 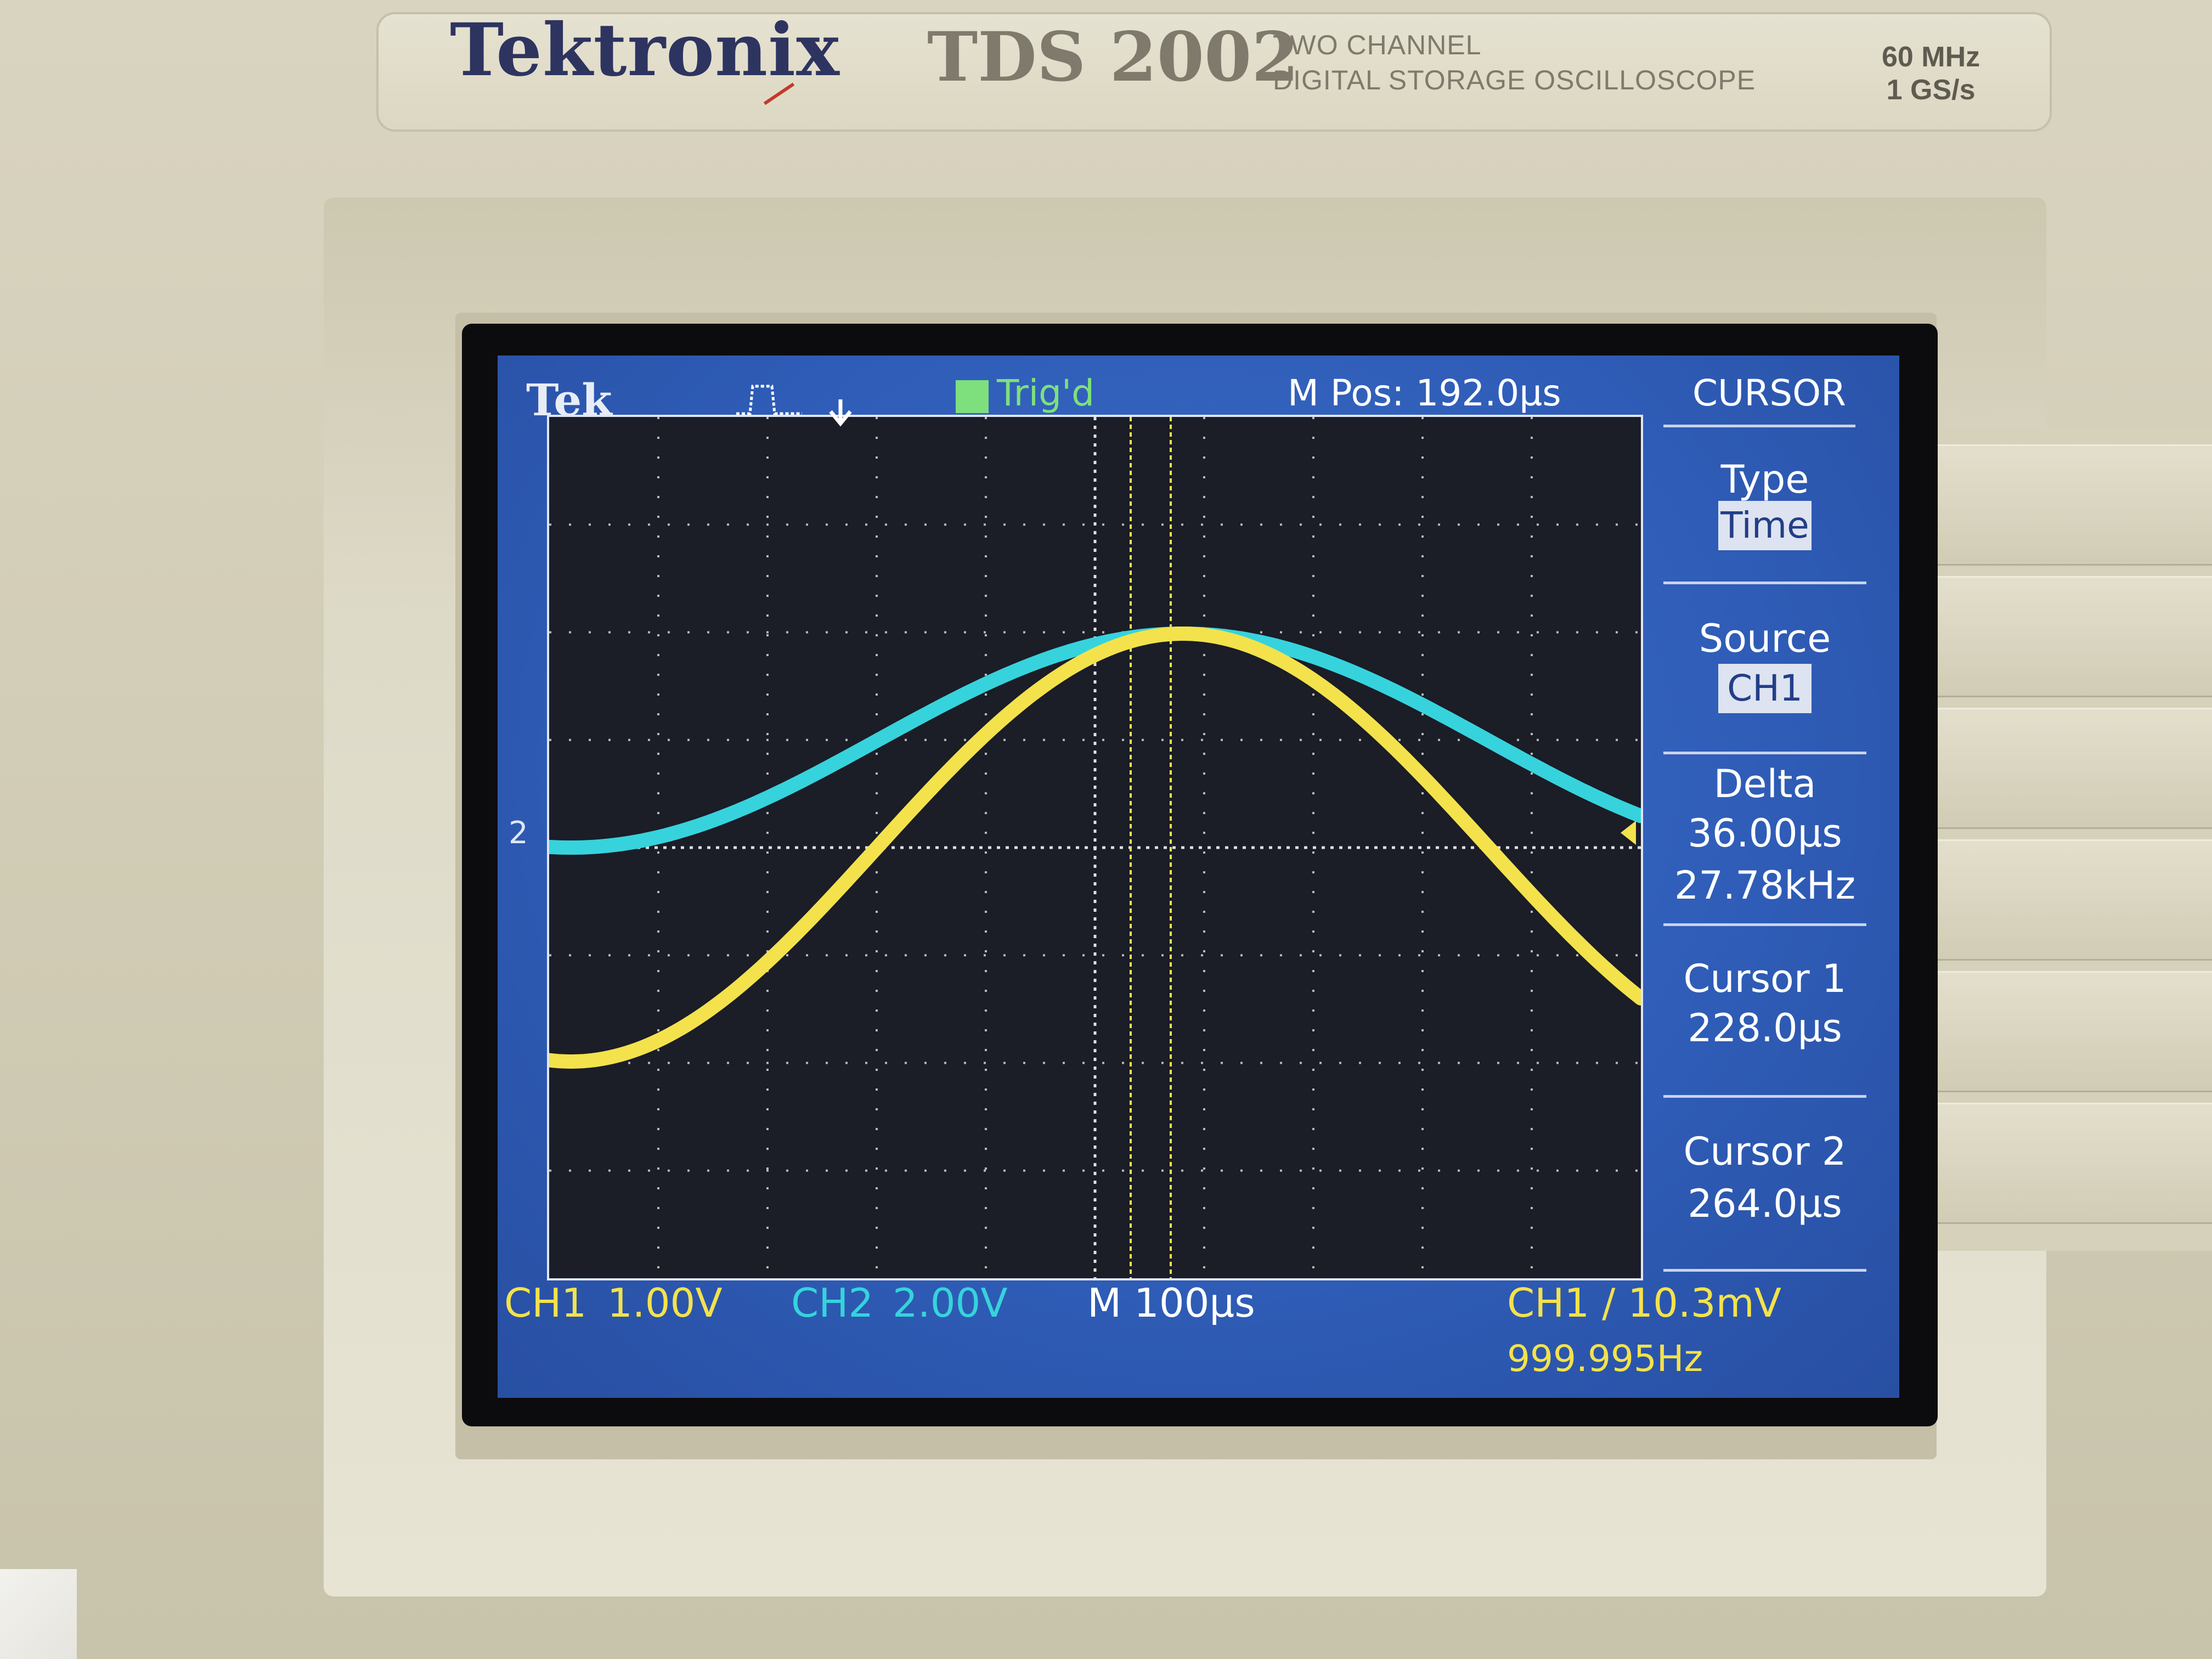 I want to click on description-line-2: DIGITAL STORAGE OSCILLOSCOPE, so click(x=1514, y=80).